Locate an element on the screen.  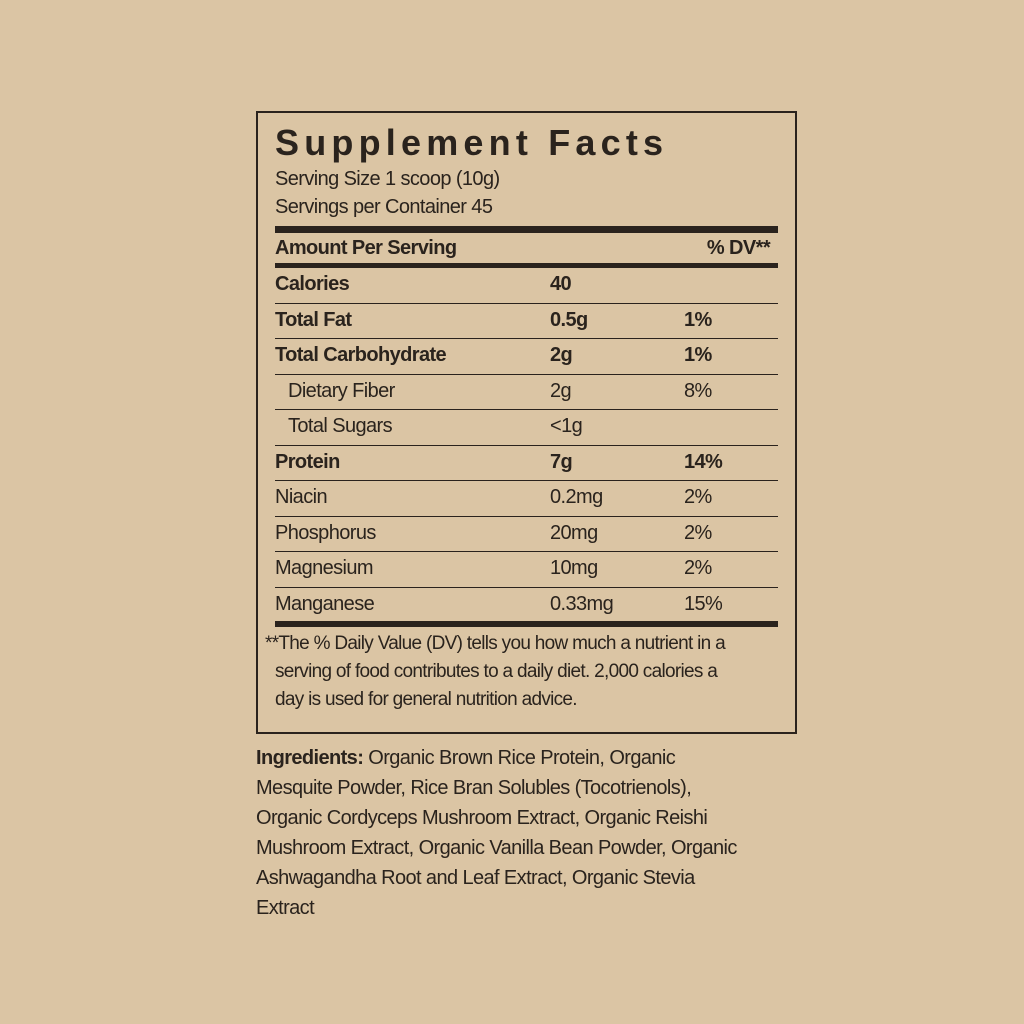
nutrient-amount: 7g is located at coordinates (561, 461).